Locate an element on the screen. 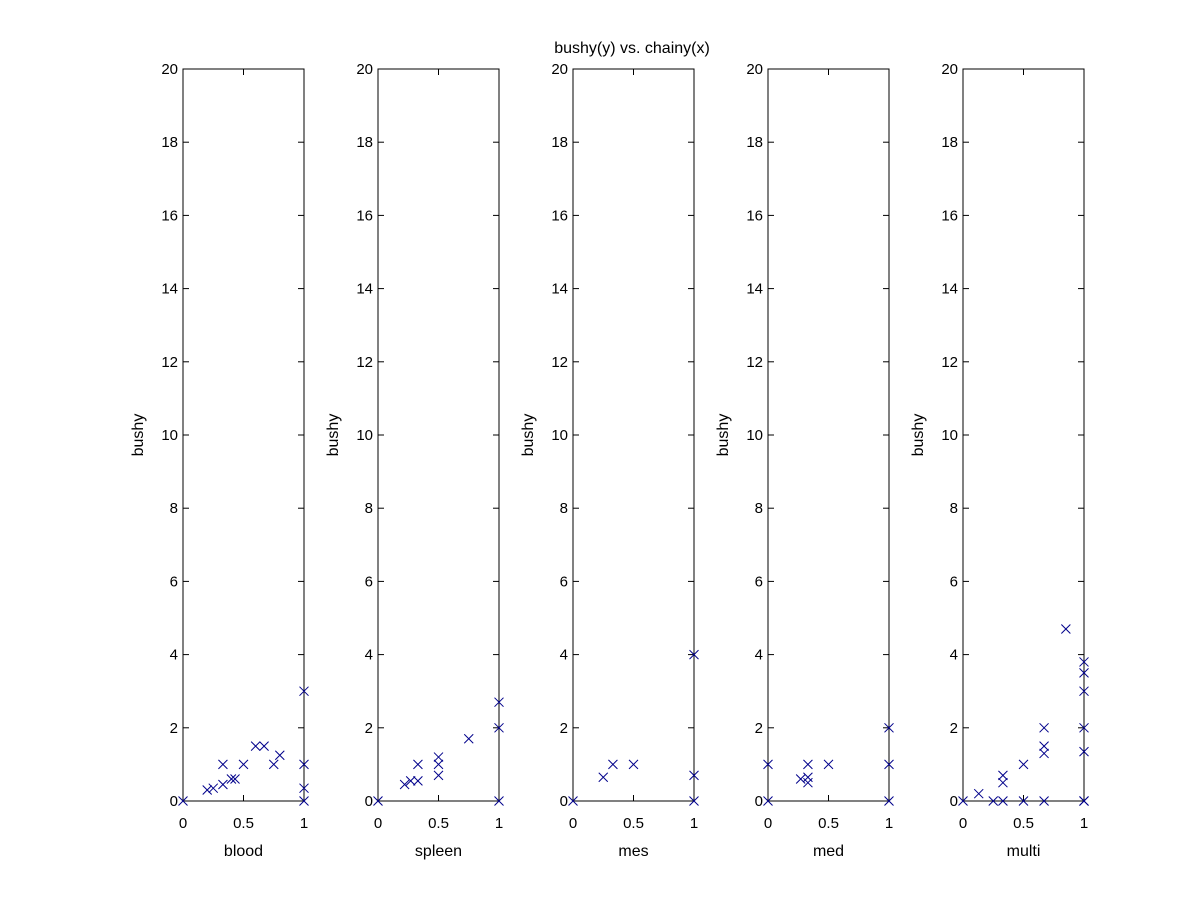  panel-2-ytick-label: 4 is located at coordinates (369, 655).